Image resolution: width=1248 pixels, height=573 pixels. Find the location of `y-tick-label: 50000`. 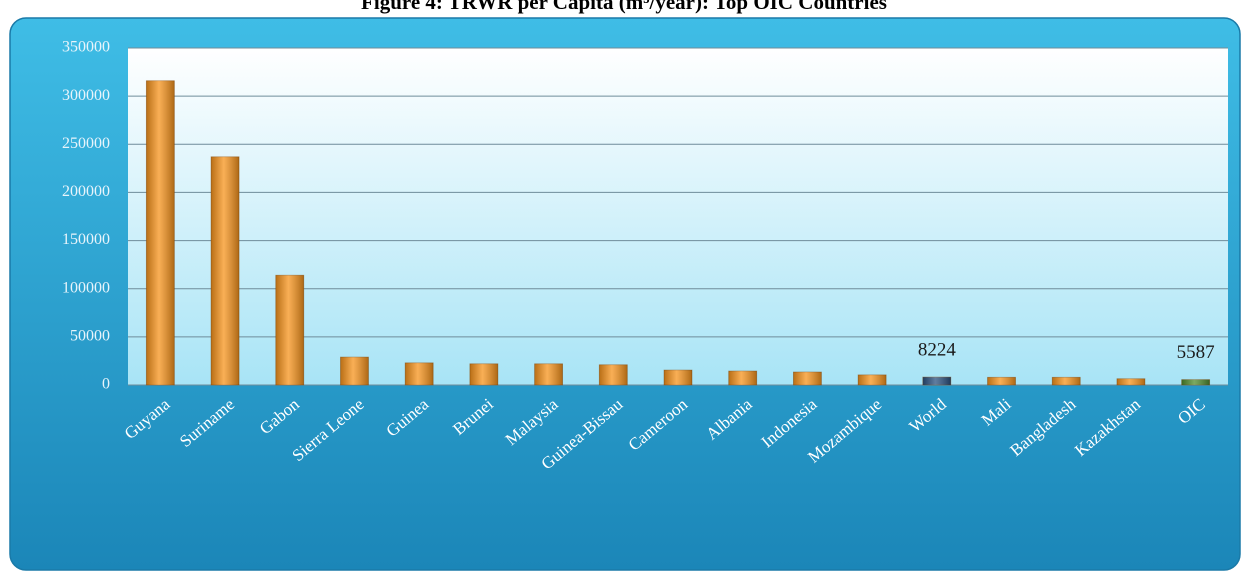

y-tick-label: 50000 is located at coordinates (90, 336).